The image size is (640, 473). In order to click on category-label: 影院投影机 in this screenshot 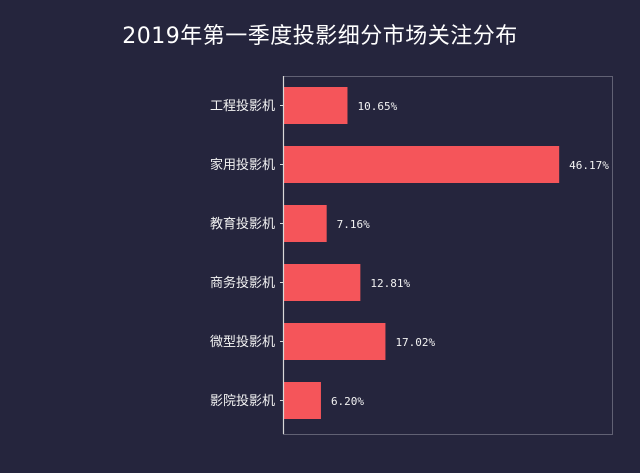, I will do `click(242, 401)`.